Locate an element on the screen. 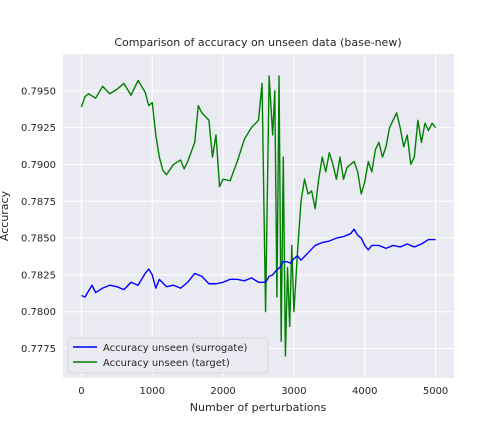 The height and width of the screenshot is (432, 504). y-tick-label: 0.7875 is located at coordinates (38, 202).